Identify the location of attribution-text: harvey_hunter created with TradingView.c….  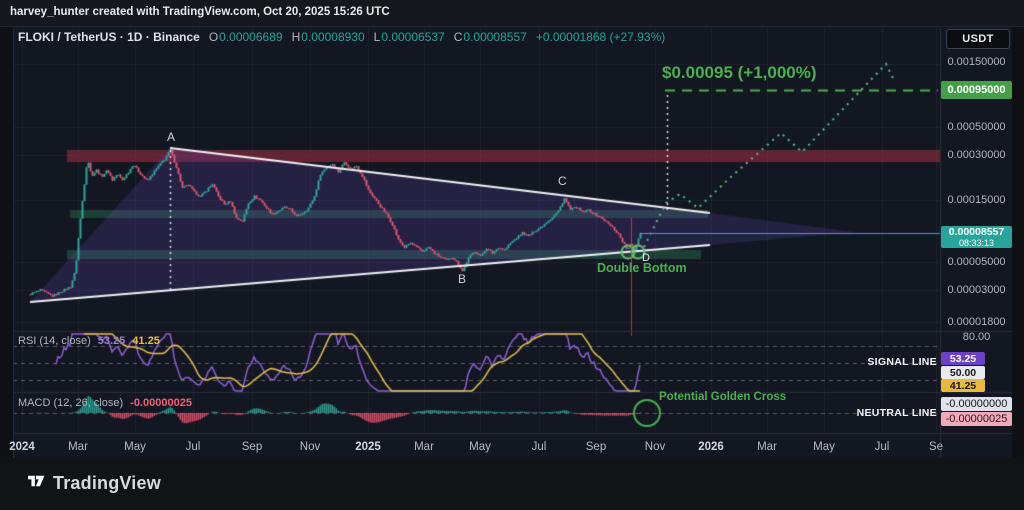
(200, 12).